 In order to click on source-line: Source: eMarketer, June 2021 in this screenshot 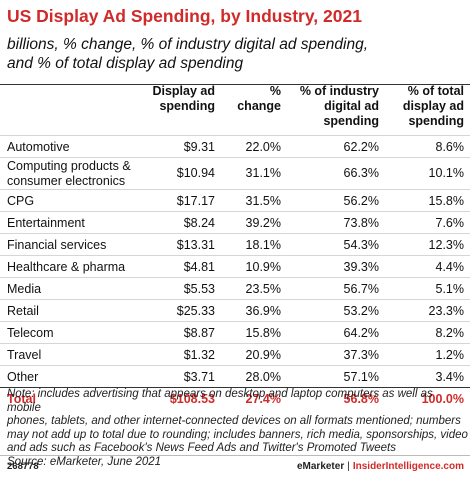, I will do `click(84, 461)`.